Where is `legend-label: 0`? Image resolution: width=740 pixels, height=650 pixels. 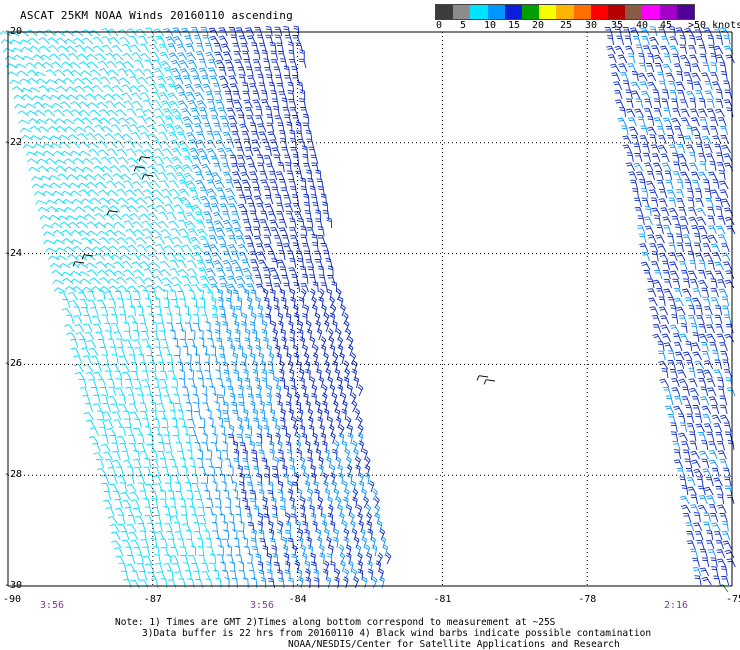
legend-label: 0 is located at coordinates (439, 25).